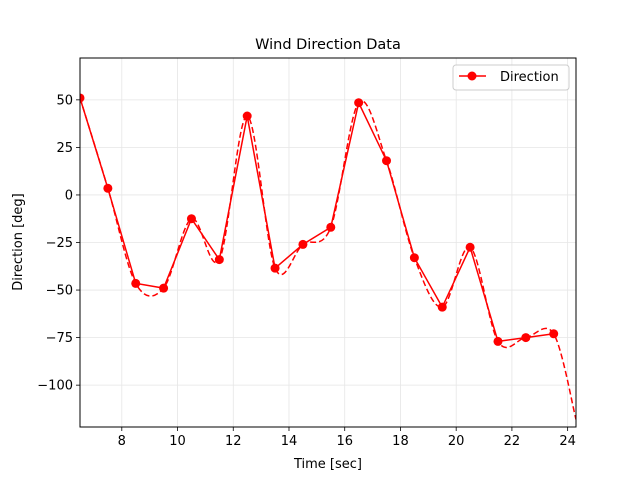  What do you see at coordinates (567, 441) in the screenshot?
I see `x-tick-label: 24` at bounding box center [567, 441].